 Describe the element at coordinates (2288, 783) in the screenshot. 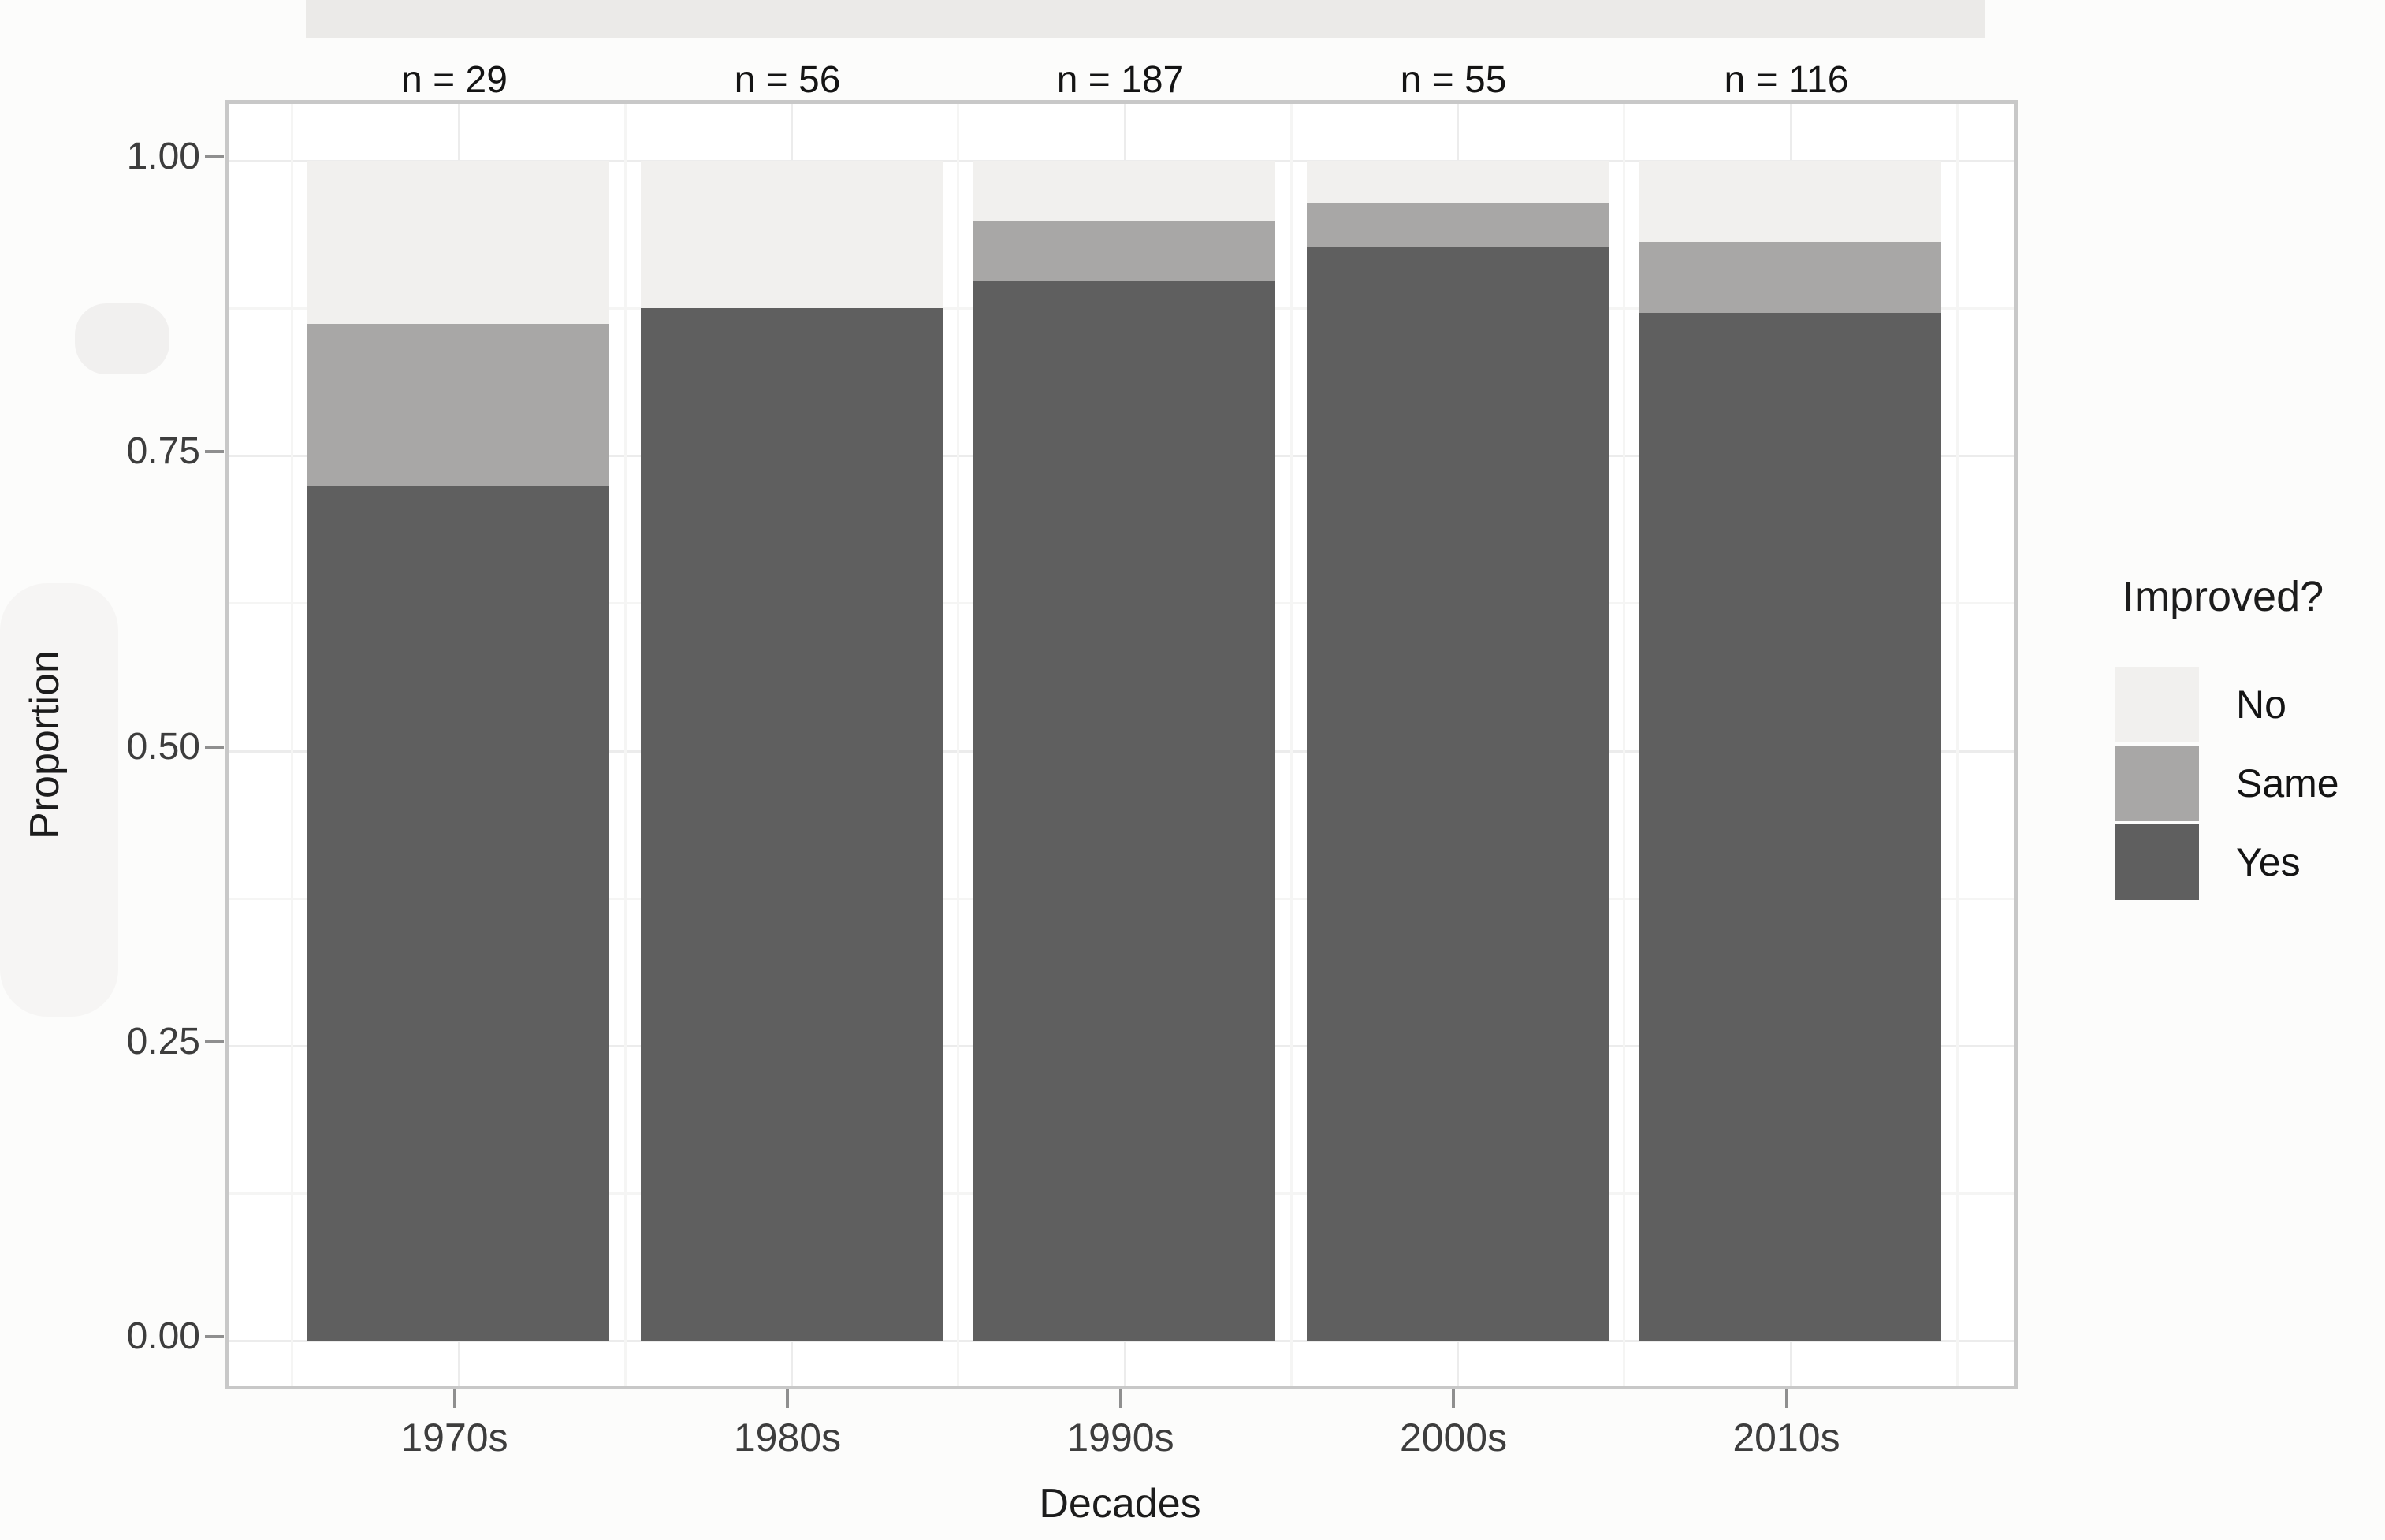

I see `legend-label: Same` at that location.